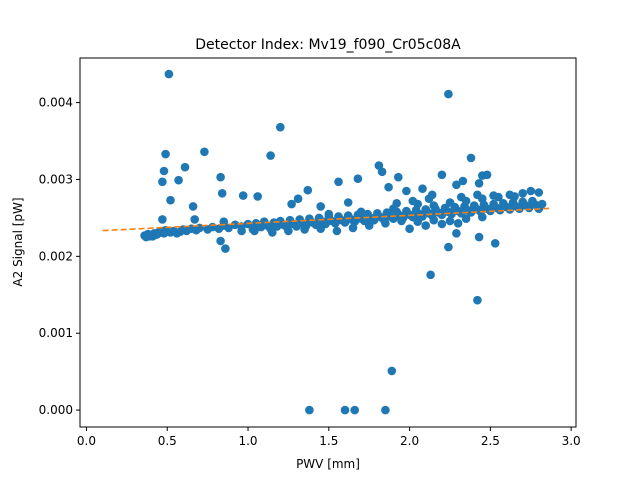 The height and width of the screenshot is (480, 640). I want to click on y-tick-label: 0.002, so click(56, 256).